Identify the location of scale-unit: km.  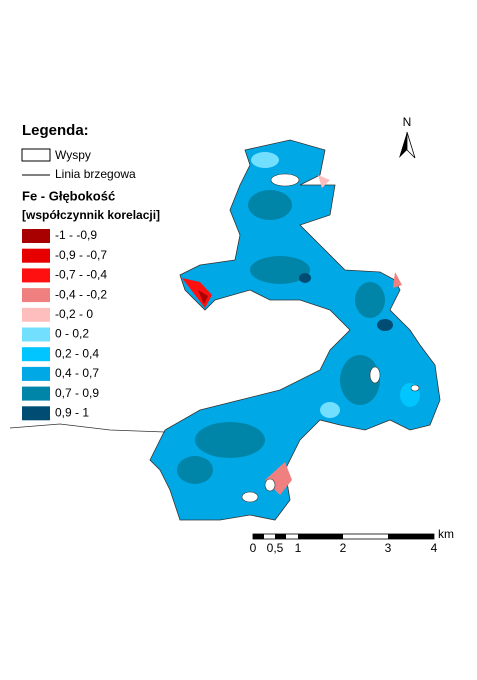
(446, 534).